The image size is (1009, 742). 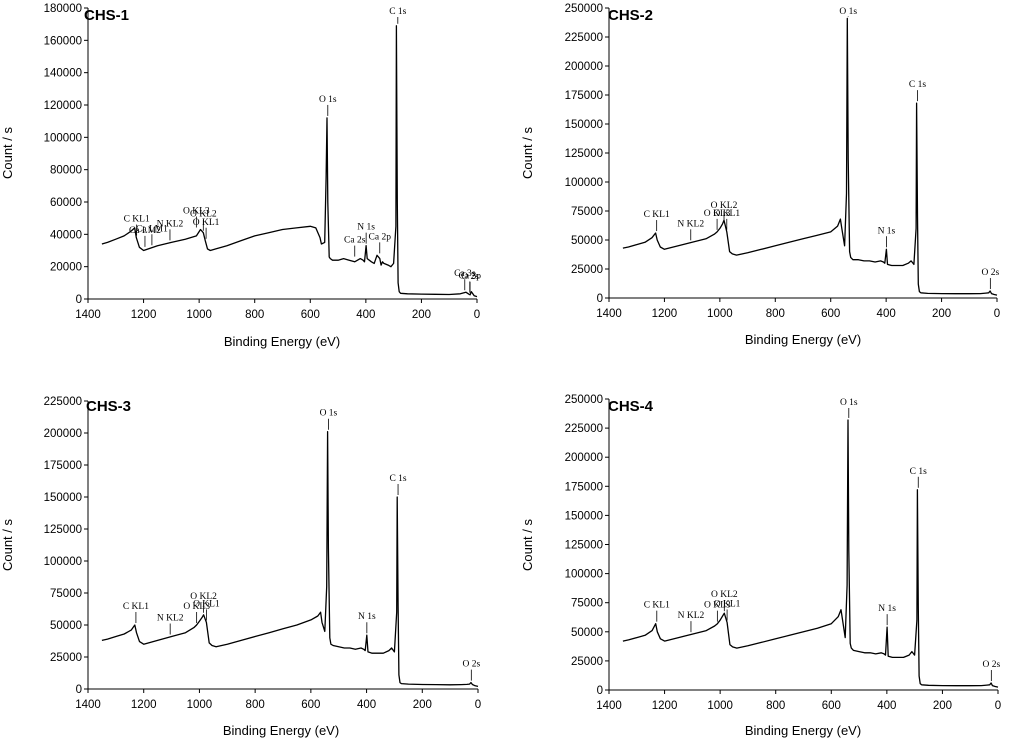 What do you see at coordinates (631, 406) in the screenshot?
I see `panel-title: CHS-4` at bounding box center [631, 406].